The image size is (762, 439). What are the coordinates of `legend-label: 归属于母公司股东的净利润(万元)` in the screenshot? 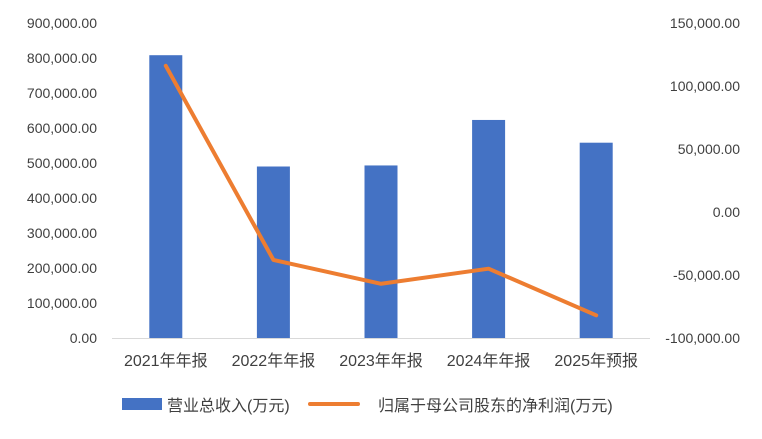 It's located at (495, 406).